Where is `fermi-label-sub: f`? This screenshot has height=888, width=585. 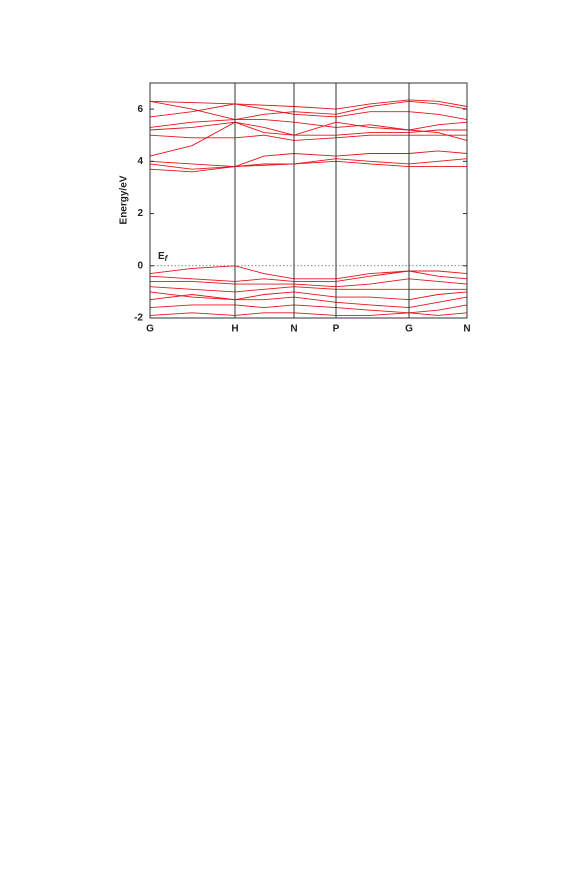 fermi-label-sub: f is located at coordinates (167, 258).